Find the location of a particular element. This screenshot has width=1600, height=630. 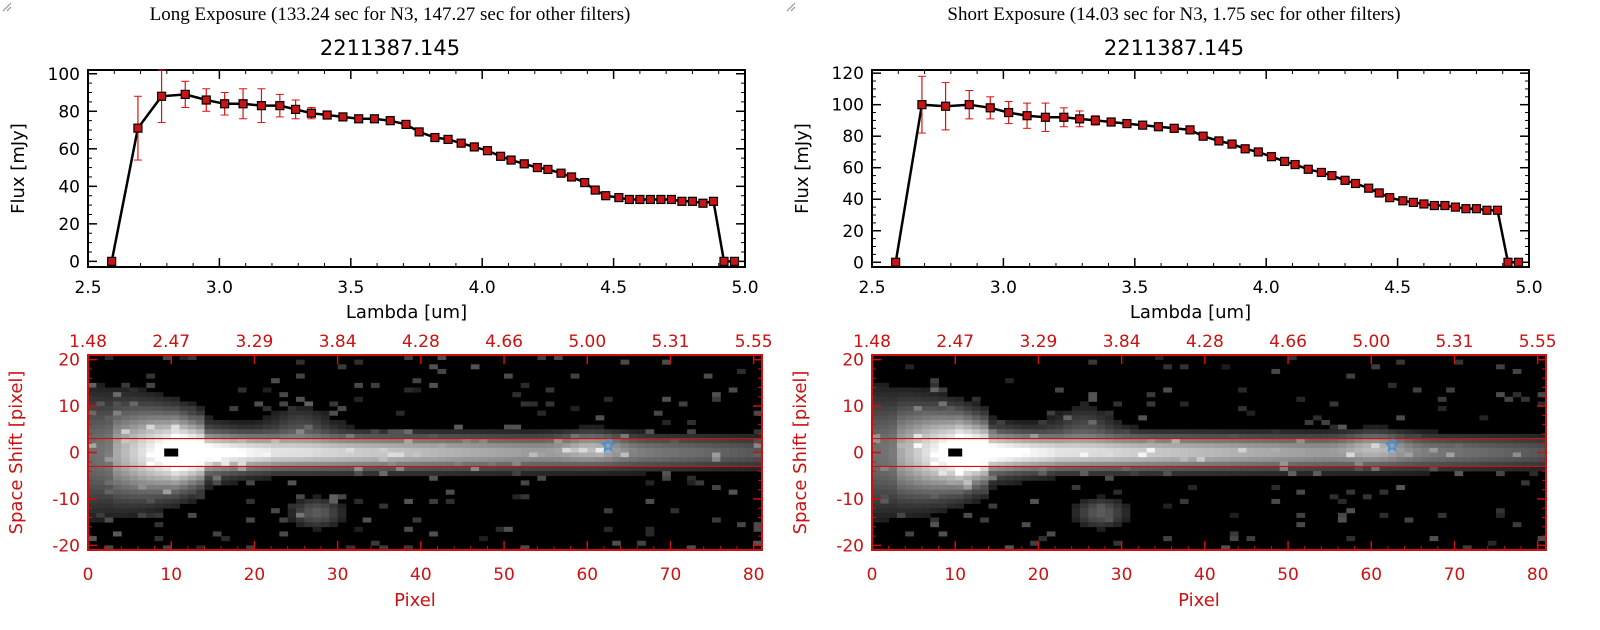

image-y-tick-label: -10 is located at coordinates (66, 500).